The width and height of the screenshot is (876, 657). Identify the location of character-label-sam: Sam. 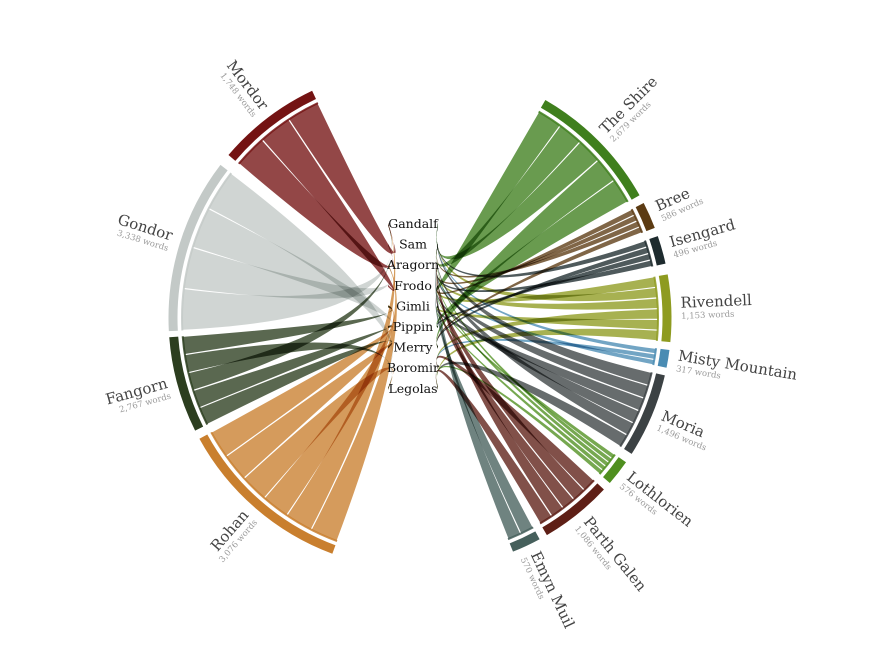
(413, 244).